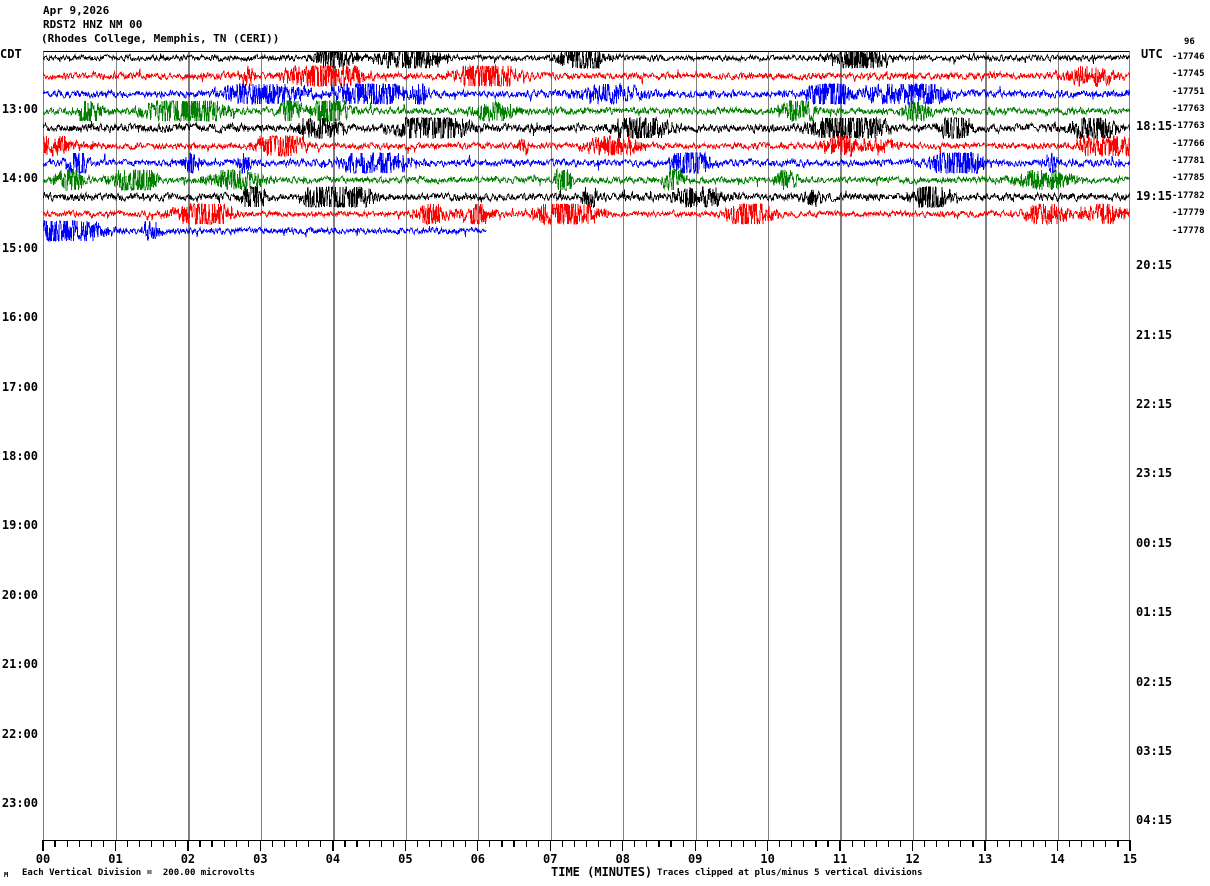  I want to click on left-hour-label: 13:00, so click(19, 109).